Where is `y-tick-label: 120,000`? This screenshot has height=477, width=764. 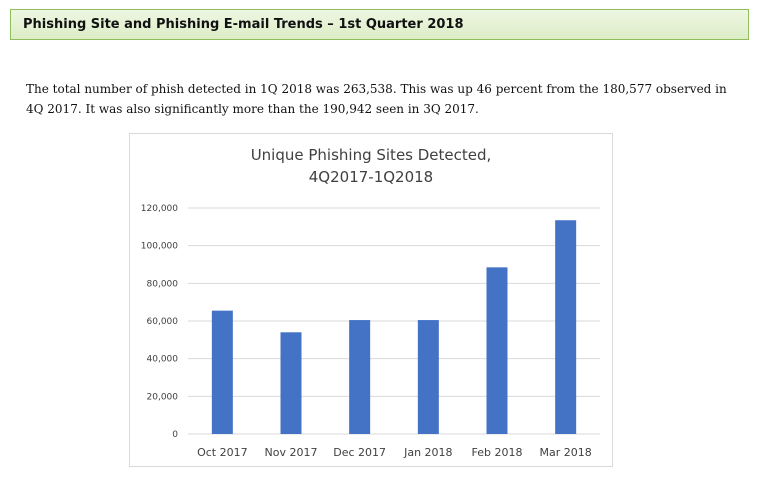 y-tick-label: 120,000 is located at coordinates (159, 209).